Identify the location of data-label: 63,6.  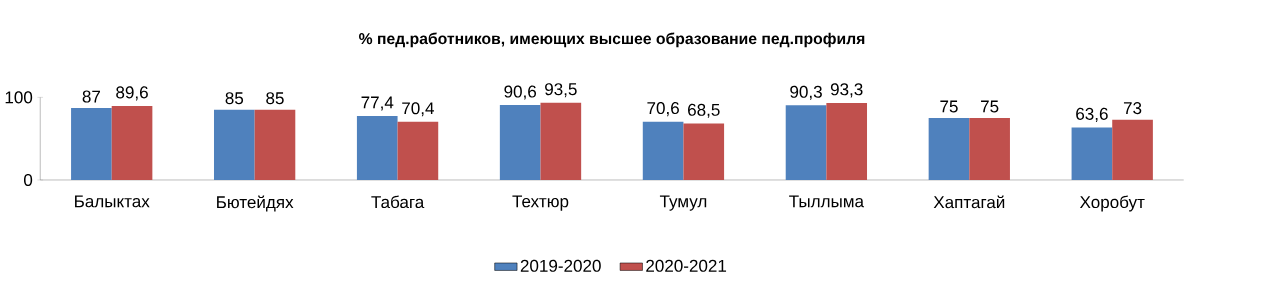
(1092, 114).